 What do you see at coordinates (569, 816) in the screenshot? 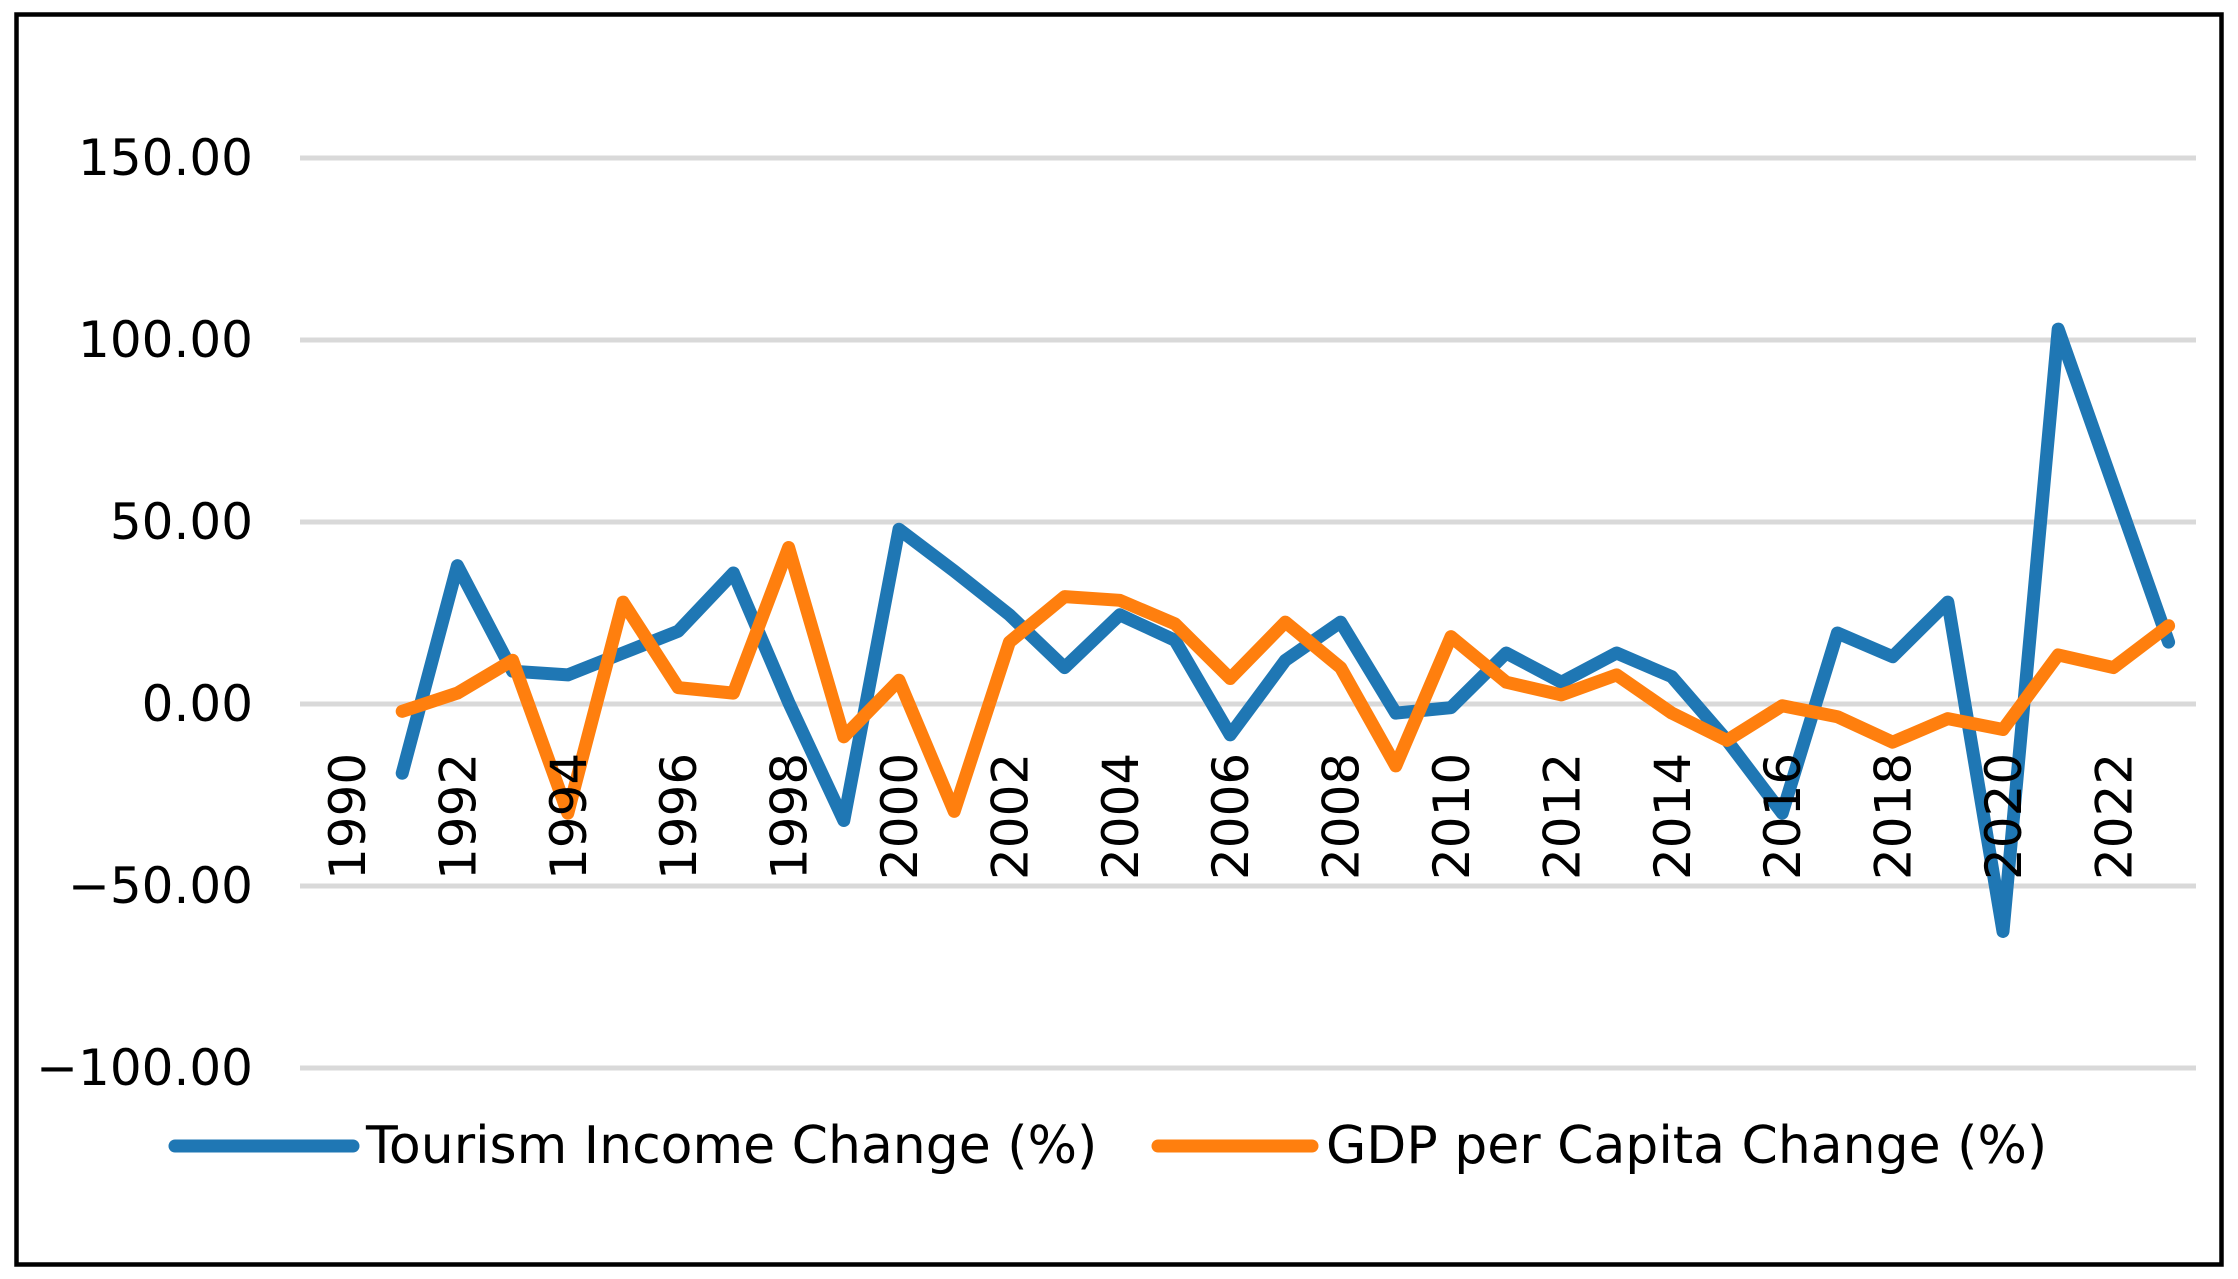
I see `x-tick-label-1994: 1994` at bounding box center [569, 816].